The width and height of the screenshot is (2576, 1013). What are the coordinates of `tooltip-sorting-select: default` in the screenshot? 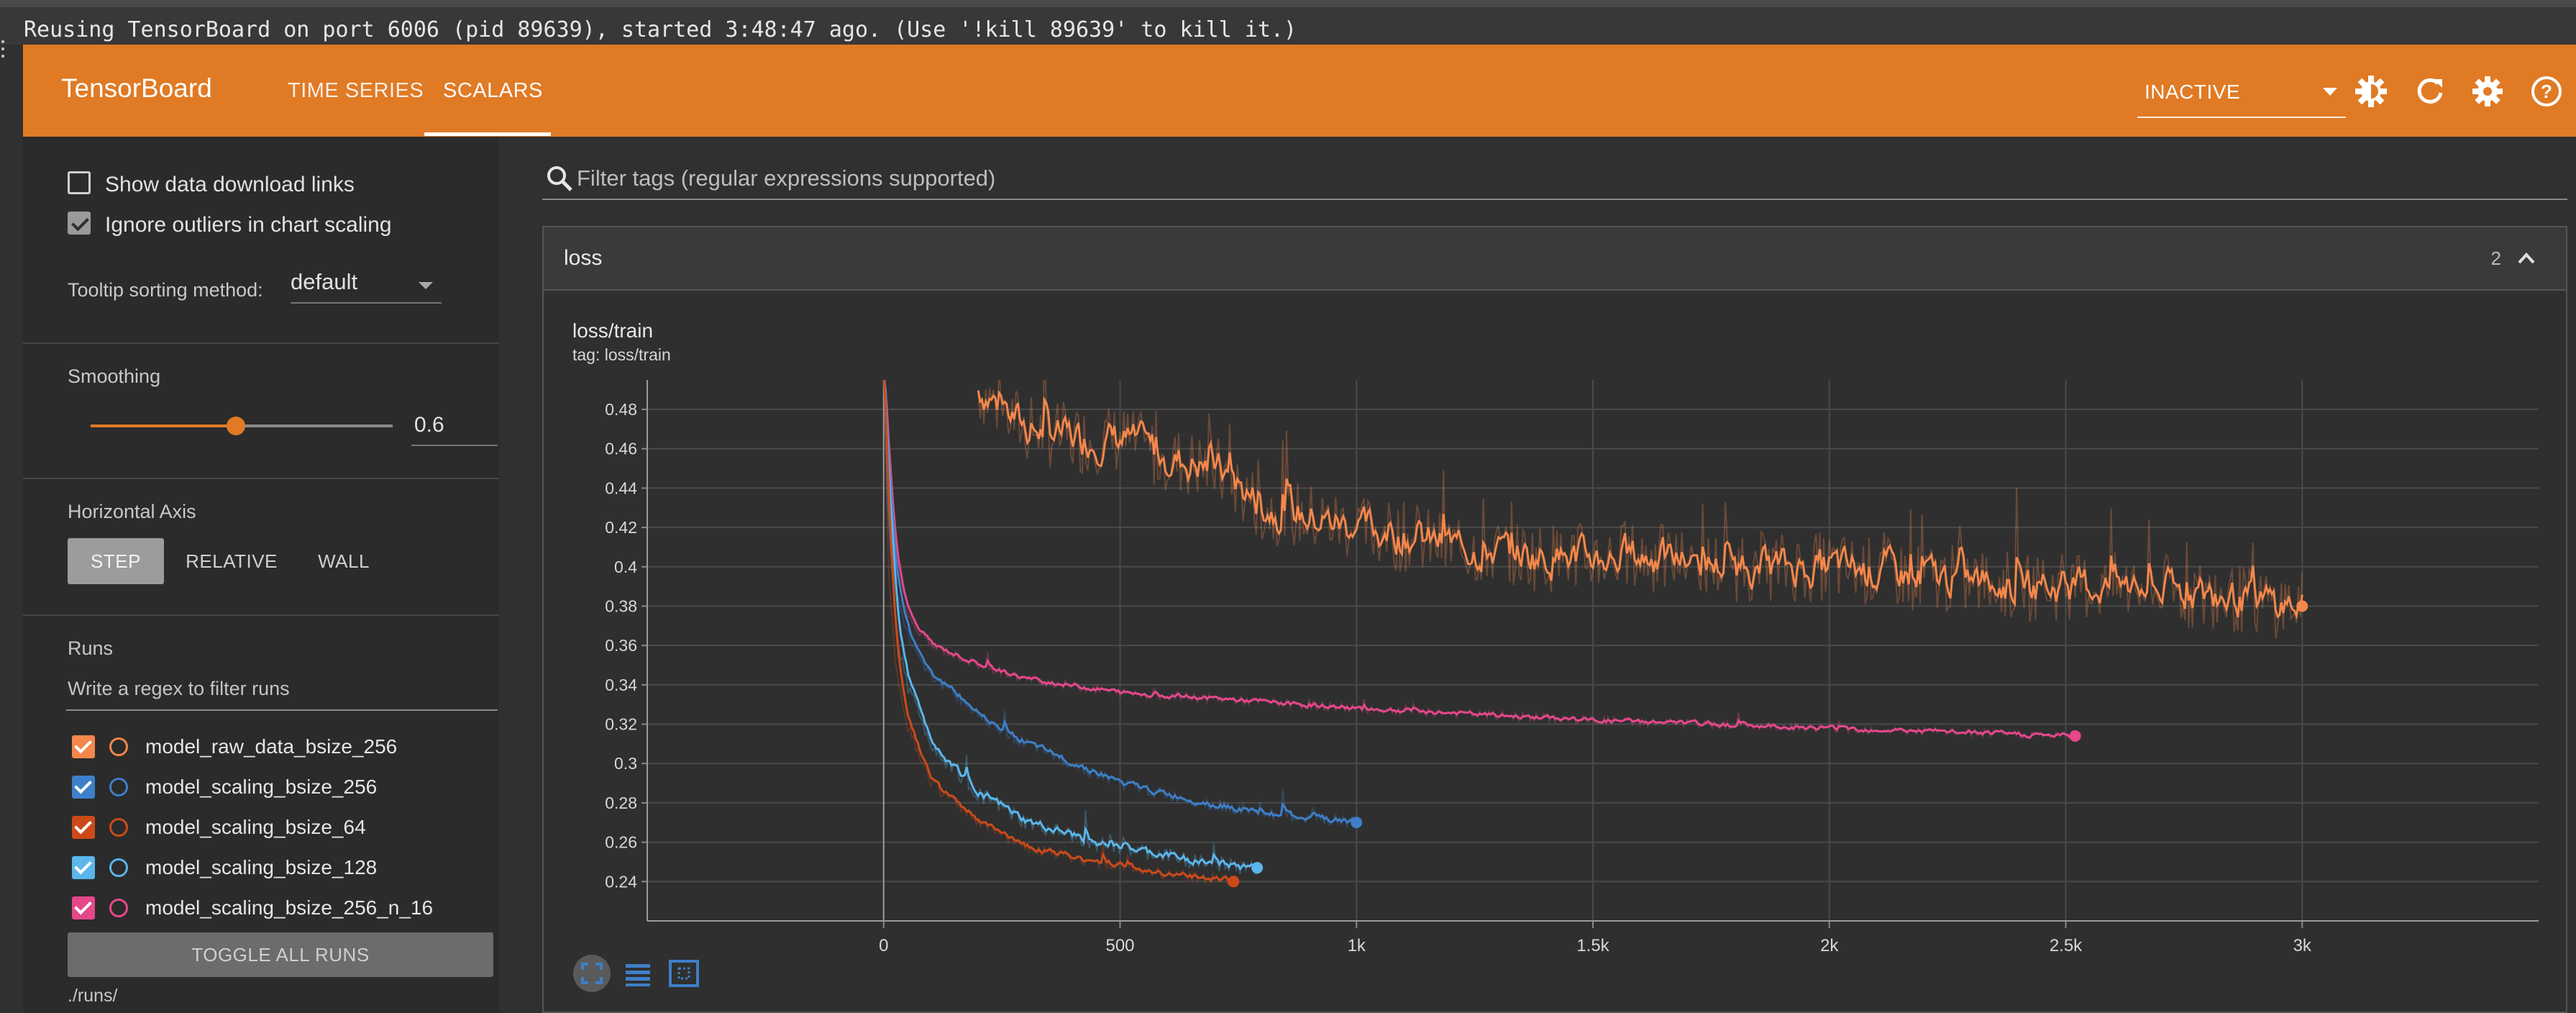 It's located at (366, 285).